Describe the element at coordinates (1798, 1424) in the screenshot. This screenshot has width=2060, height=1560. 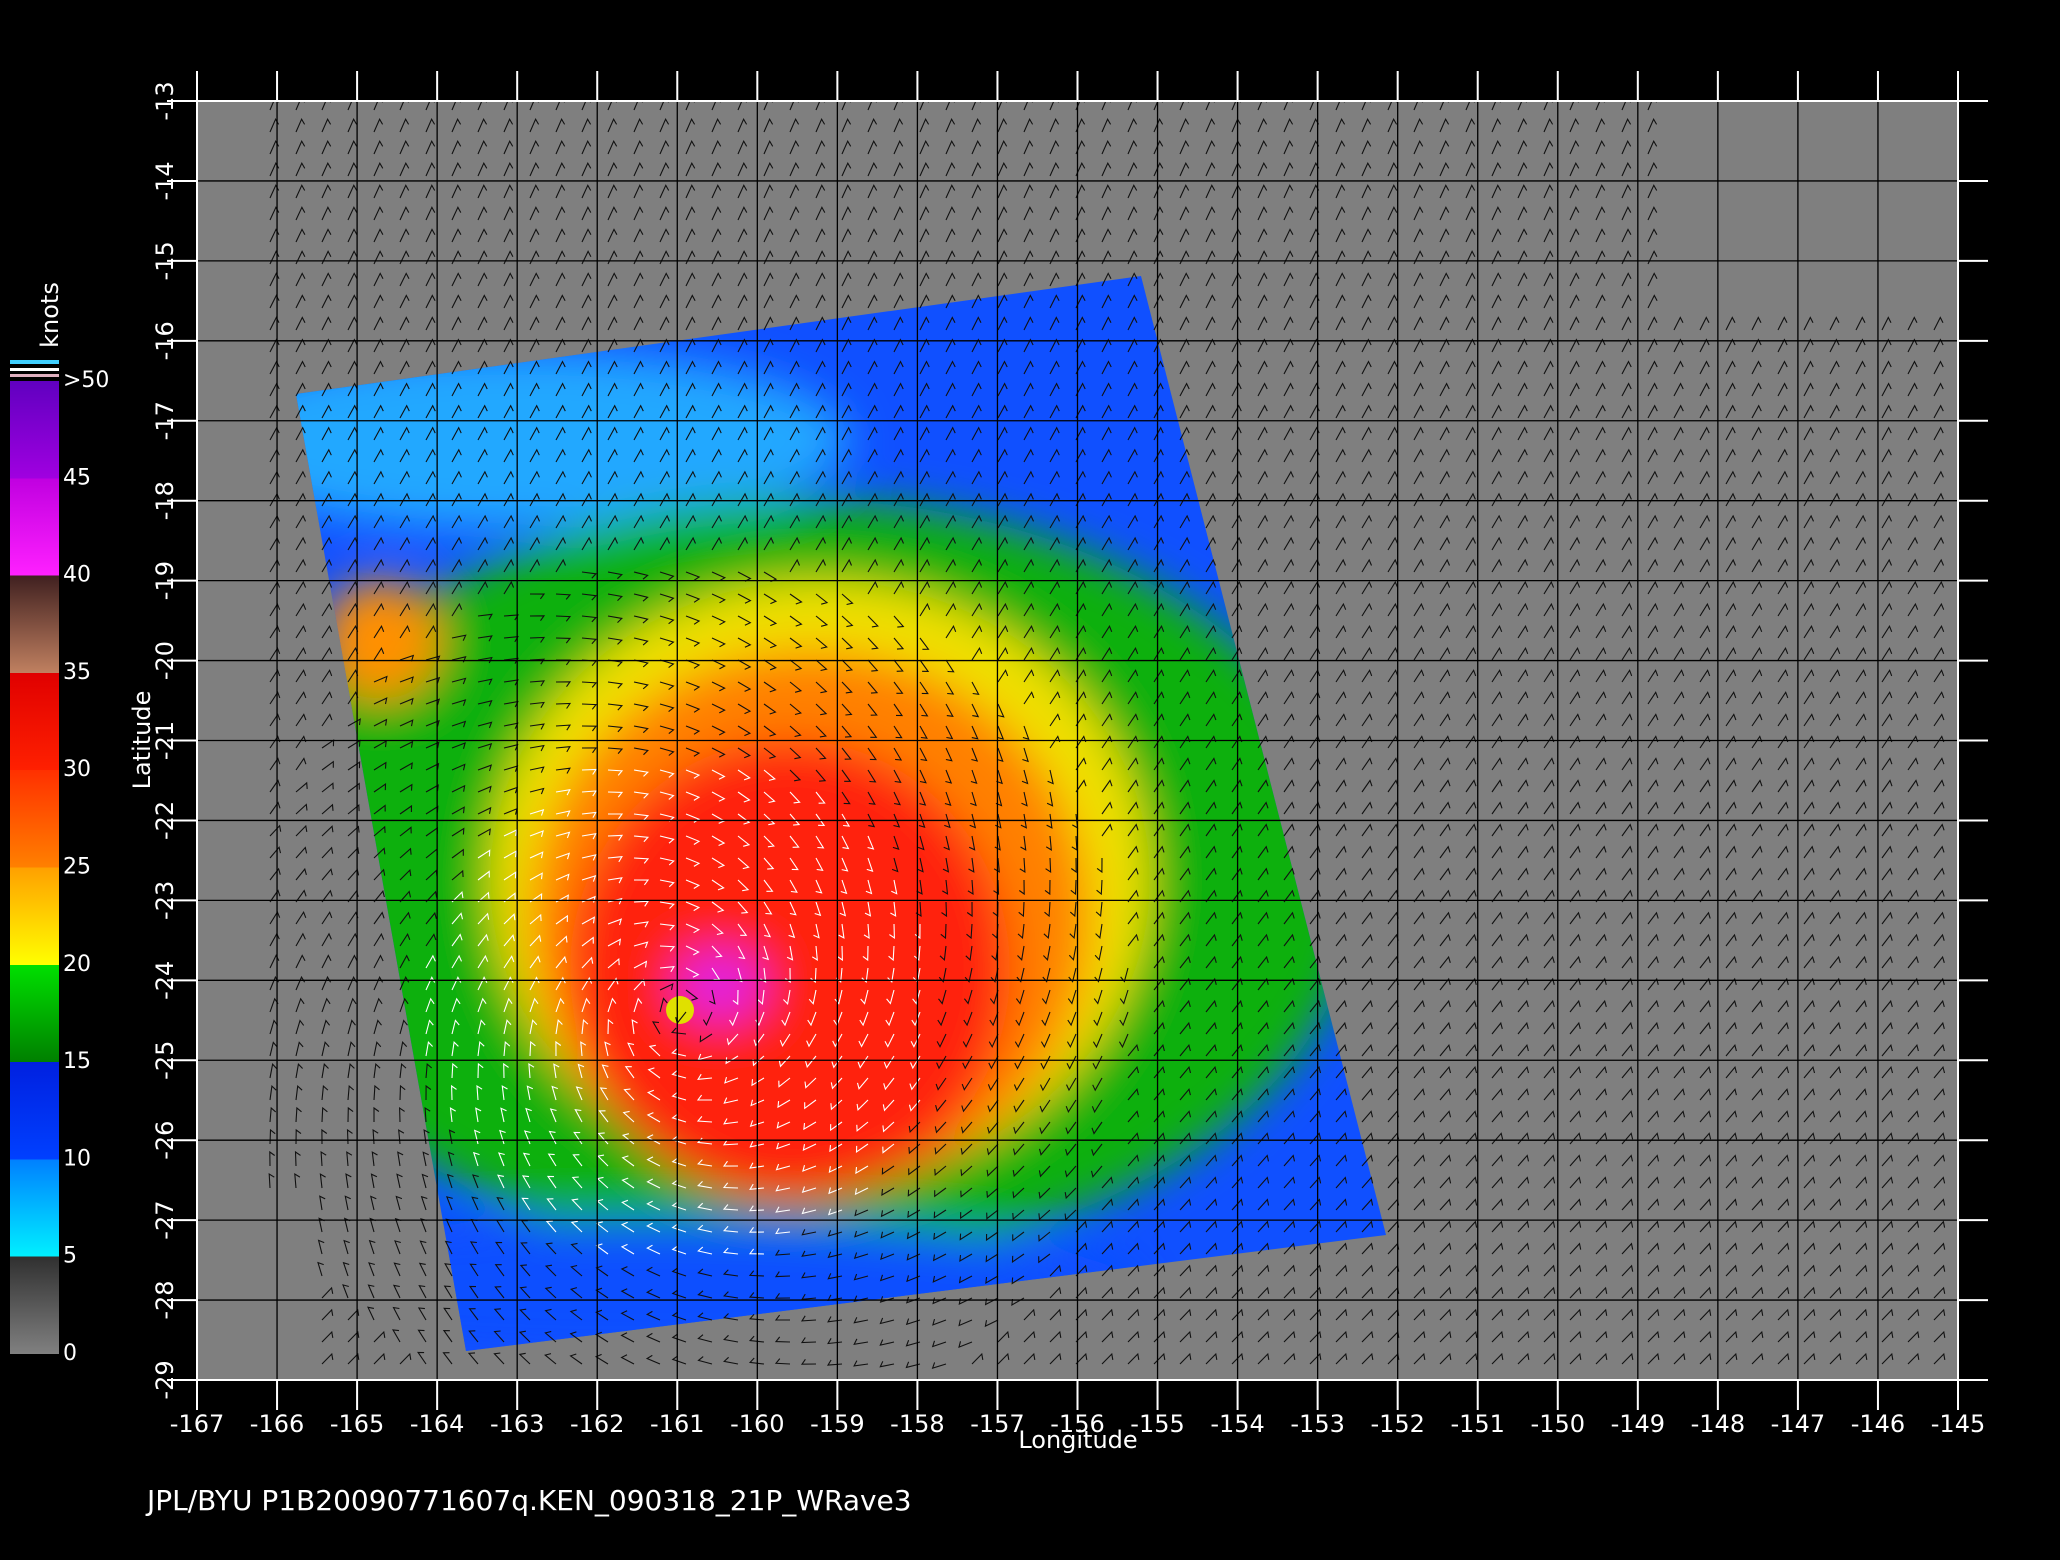
I see `x-tick-label: -147` at that location.